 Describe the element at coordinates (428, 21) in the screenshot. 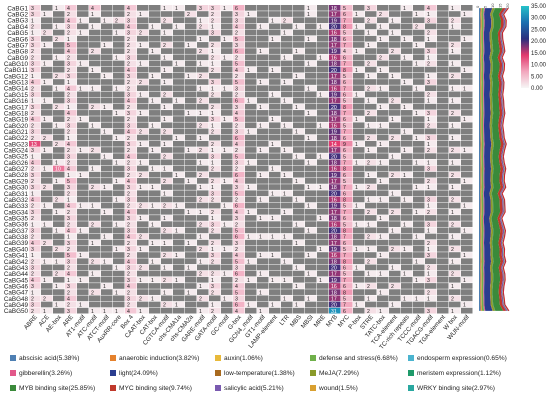

I see `cell-value-label: 3` at that location.